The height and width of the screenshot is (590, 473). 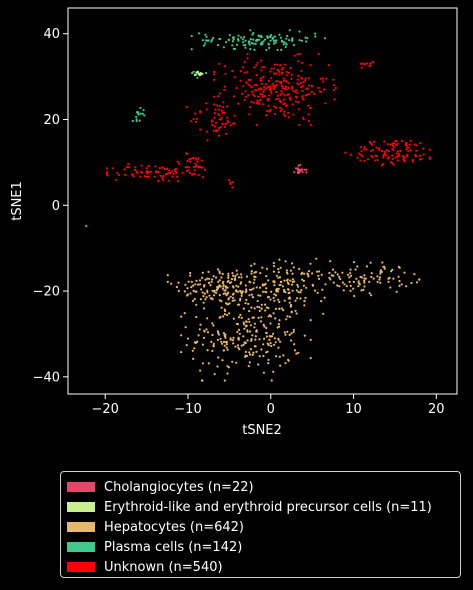 I want to click on legend-swatch, so click(x=81, y=567).